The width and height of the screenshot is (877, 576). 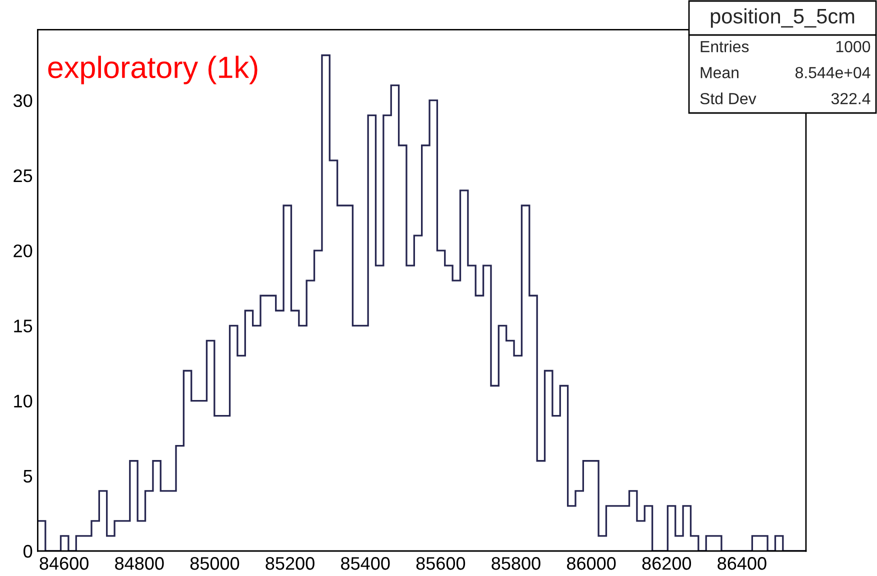 What do you see at coordinates (290, 563) in the screenshot?
I see `x-tick-label: 85200` at bounding box center [290, 563].